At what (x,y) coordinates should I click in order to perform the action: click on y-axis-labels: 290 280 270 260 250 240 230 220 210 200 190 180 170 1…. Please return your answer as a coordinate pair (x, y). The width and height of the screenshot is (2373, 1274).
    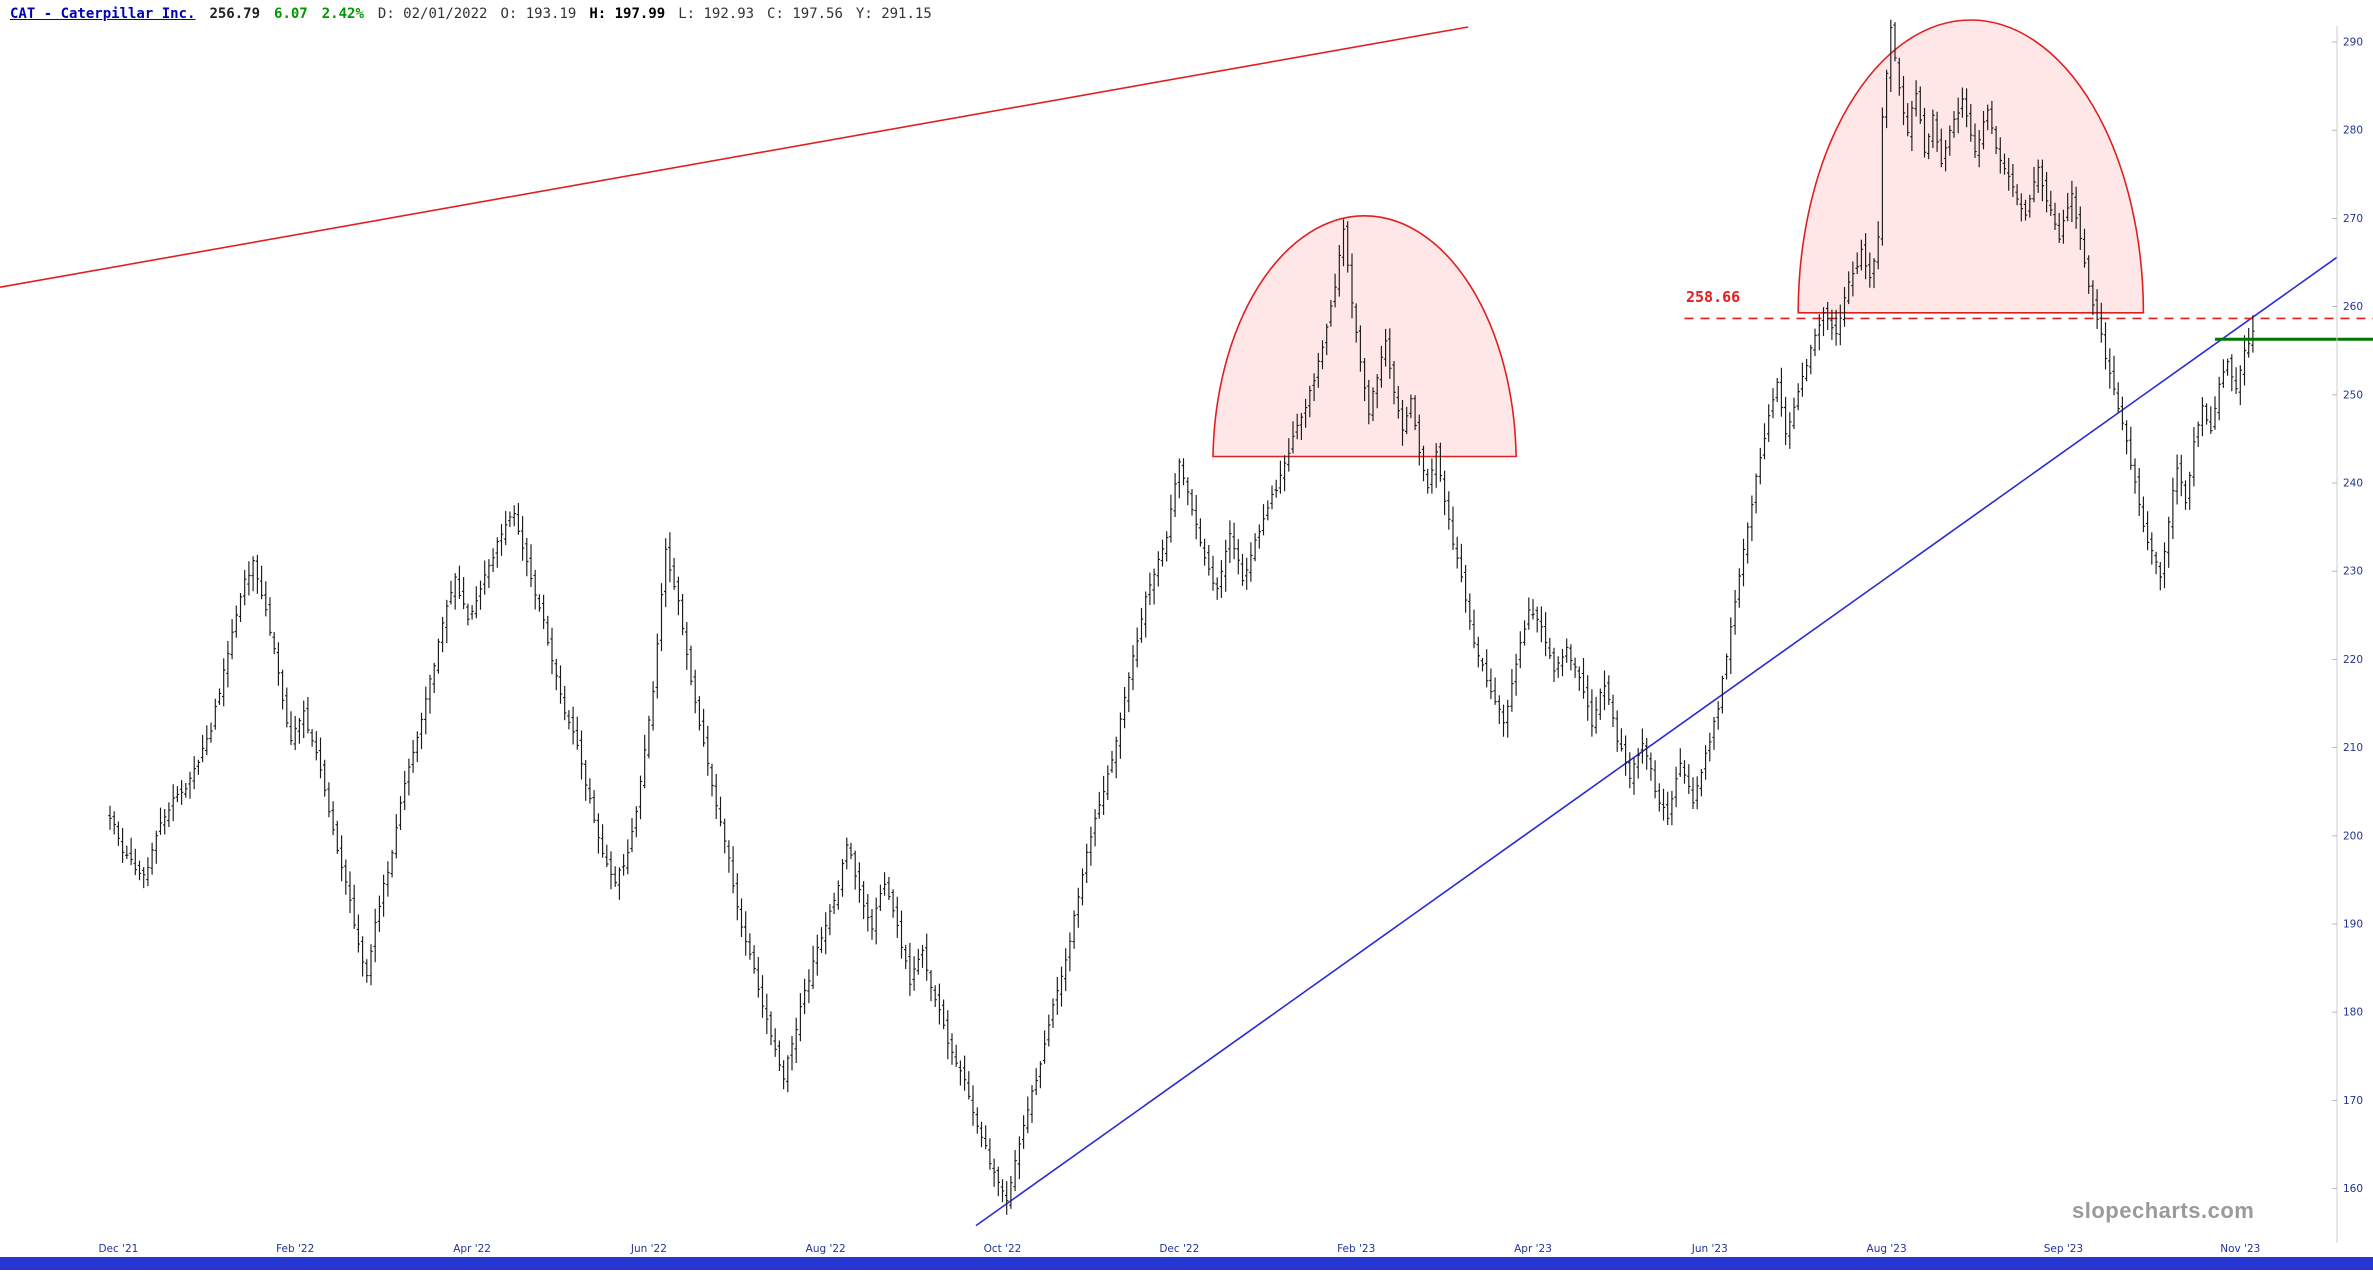
    Looking at the image, I should click on (2347, 616).